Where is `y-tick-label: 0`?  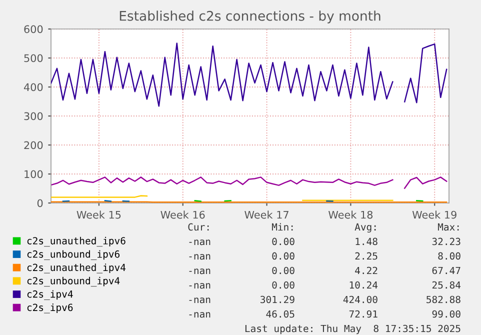
y-tick-label: 0 is located at coordinates (40, 203).